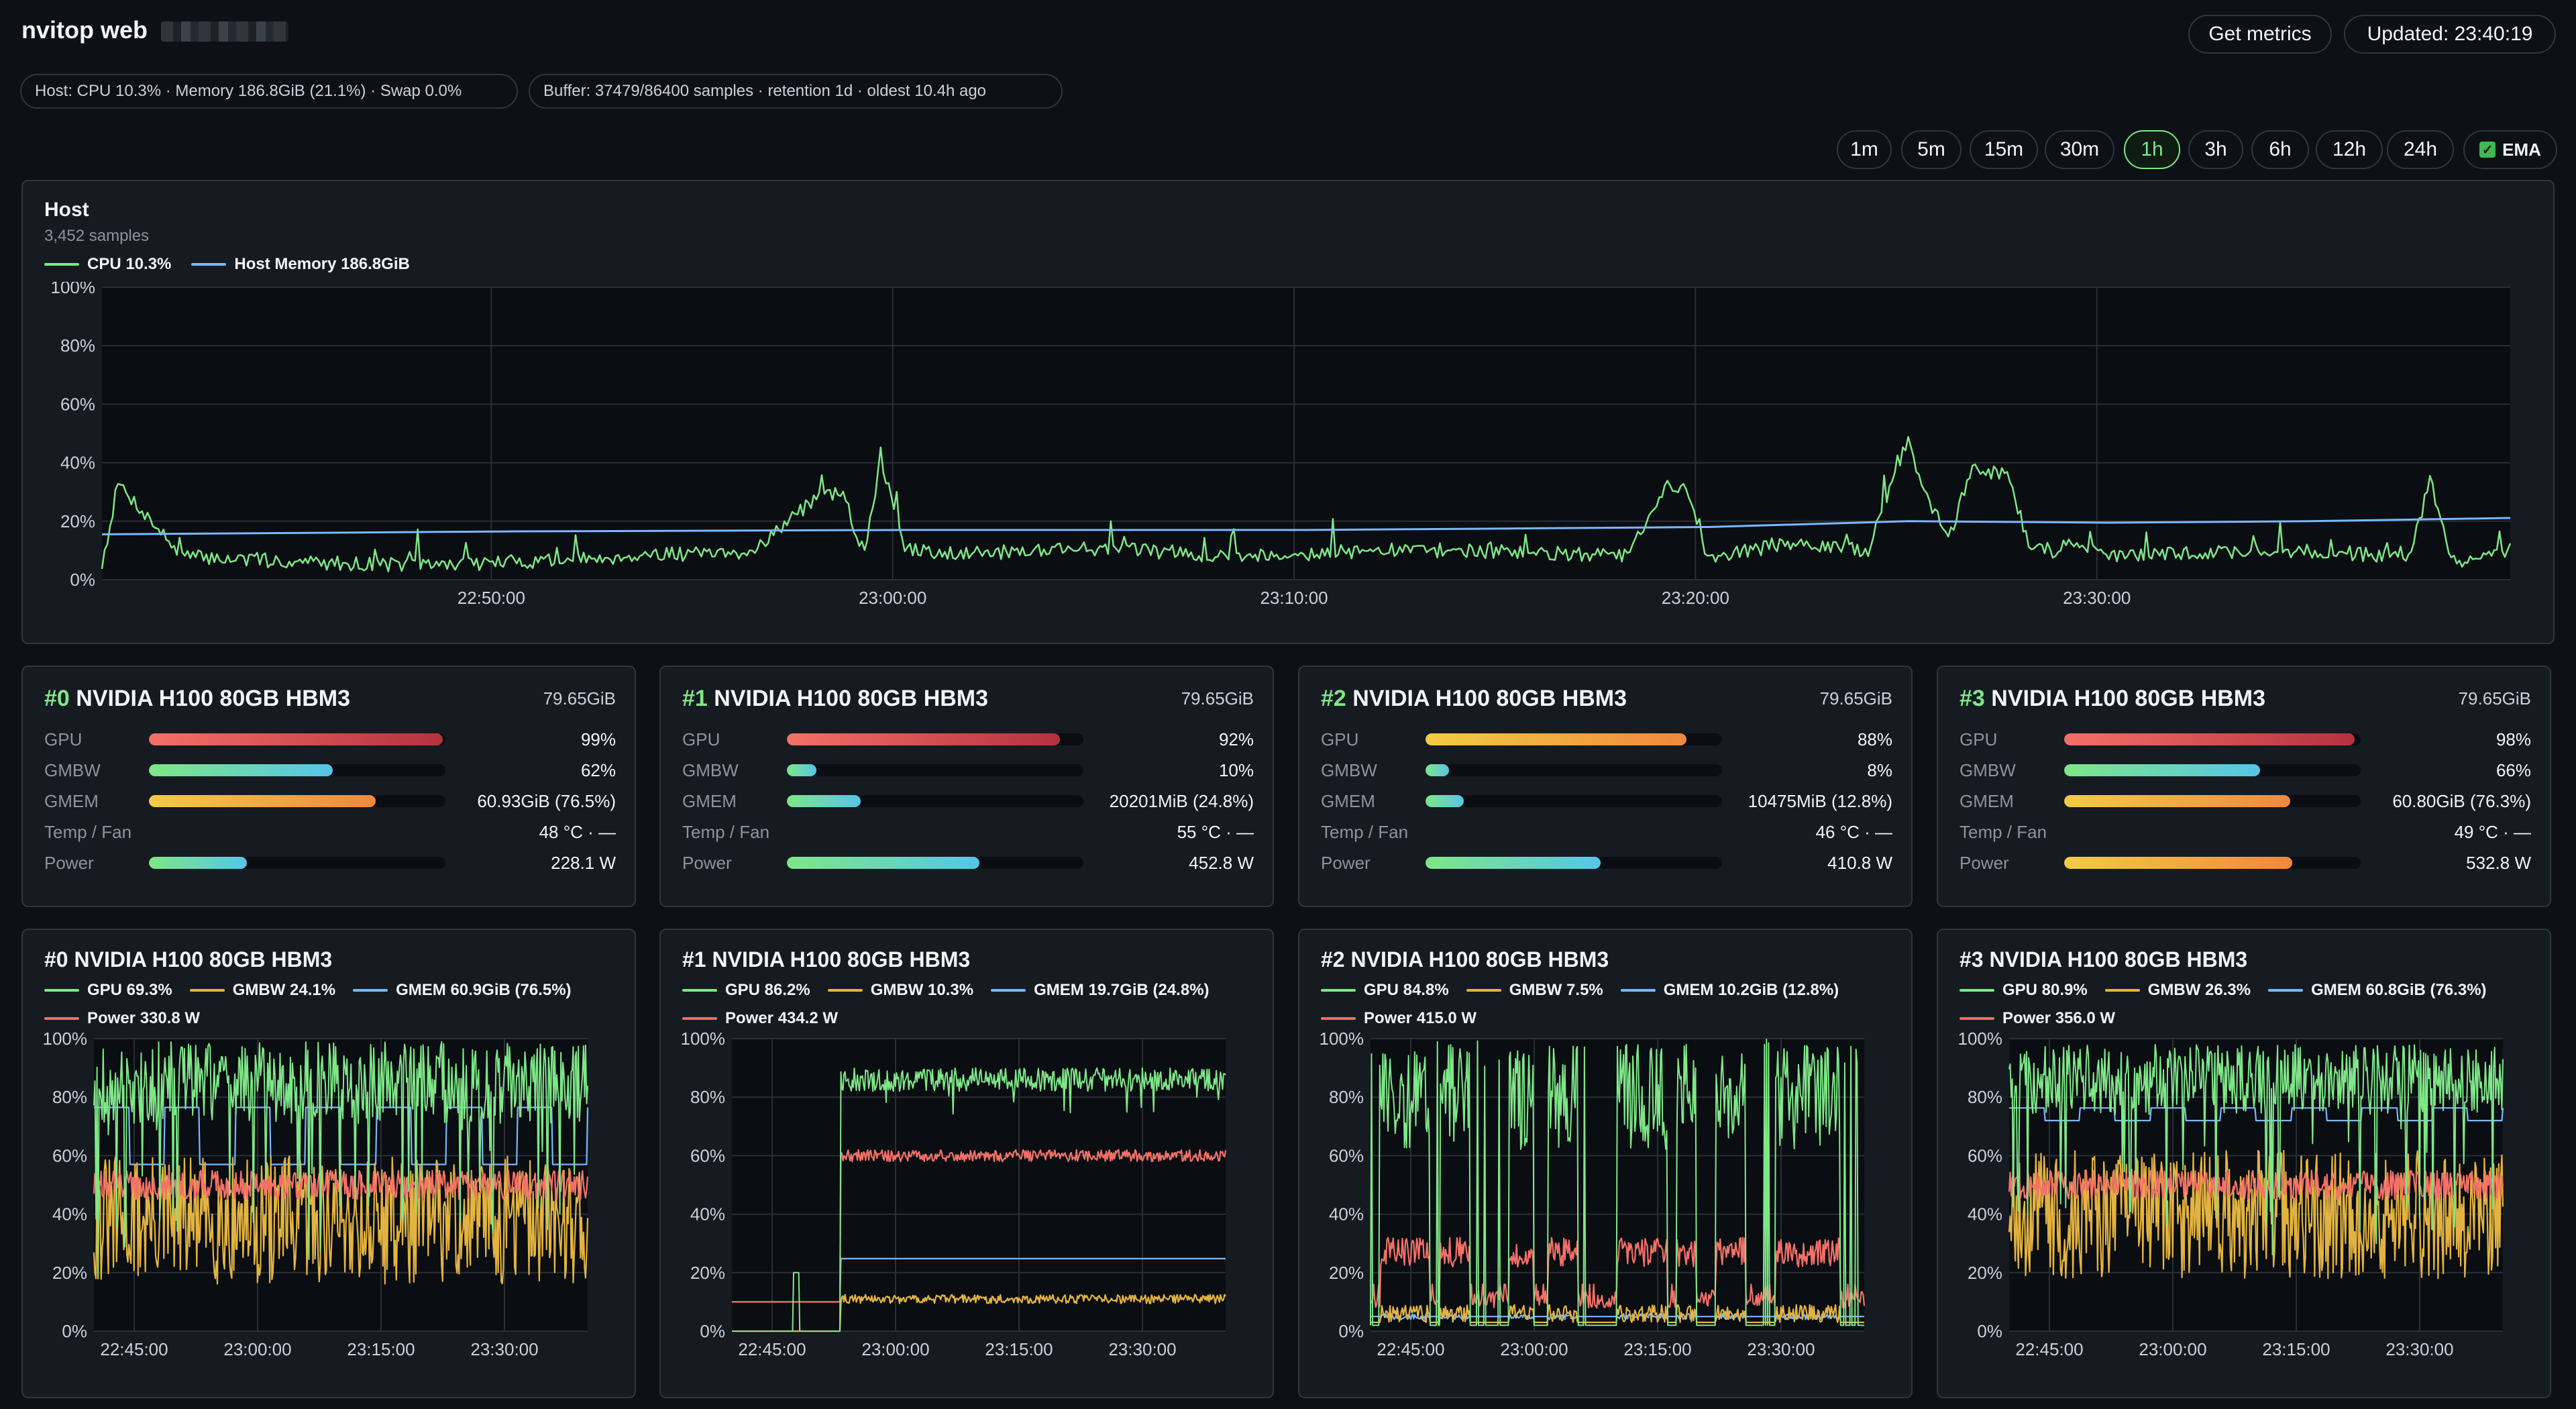  Describe the element at coordinates (895, 1349) in the screenshot. I see `x-tick-label: 23:00:00` at that location.